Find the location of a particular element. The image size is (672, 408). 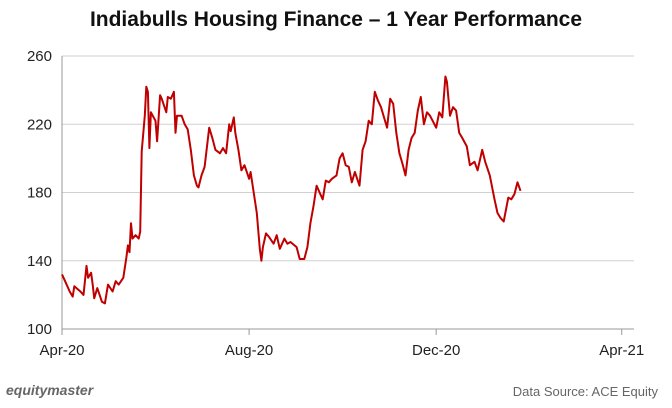

brand-logo-text: equitymaster is located at coordinates (50, 390).